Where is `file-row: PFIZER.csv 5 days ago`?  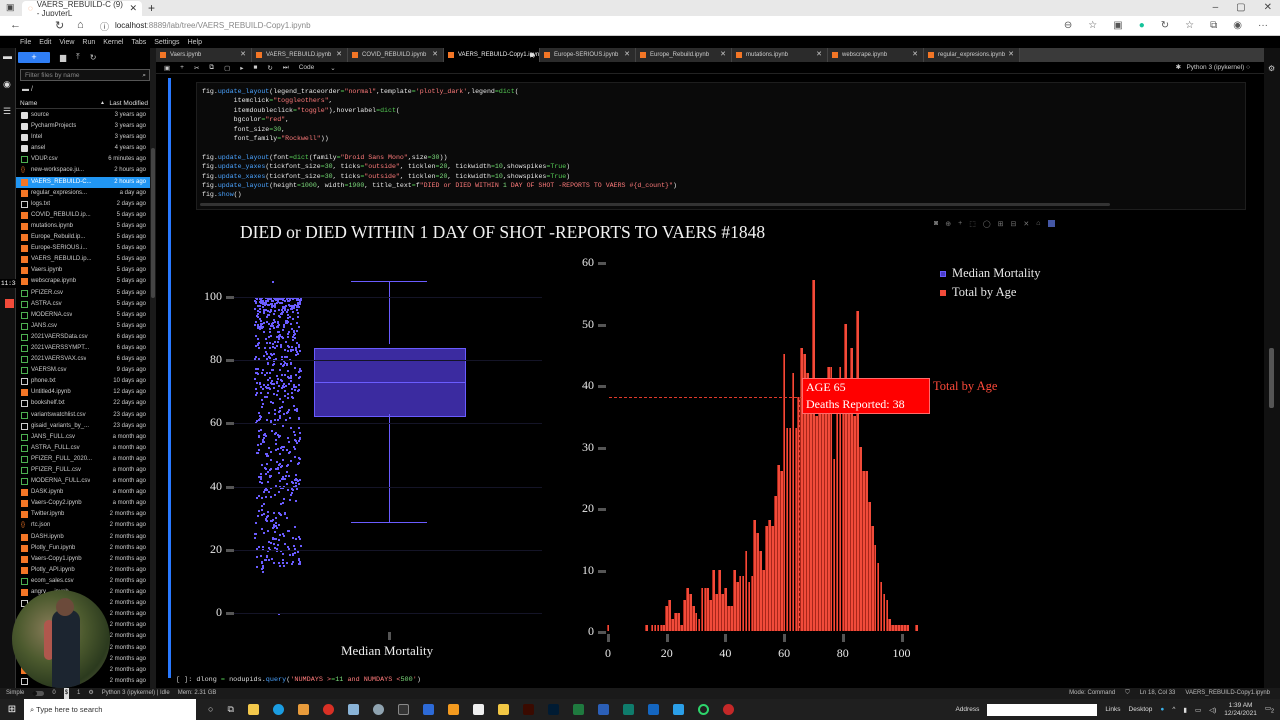 file-row: PFIZER.csv 5 days ago is located at coordinates (83, 293).